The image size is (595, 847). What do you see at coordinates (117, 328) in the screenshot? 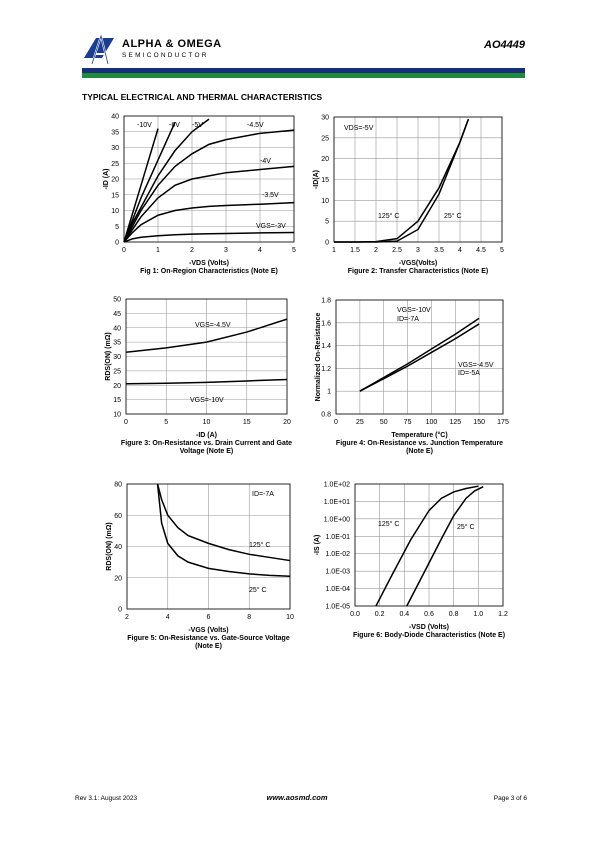
I see `y-tick-label: 40` at bounding box center [117, 328].